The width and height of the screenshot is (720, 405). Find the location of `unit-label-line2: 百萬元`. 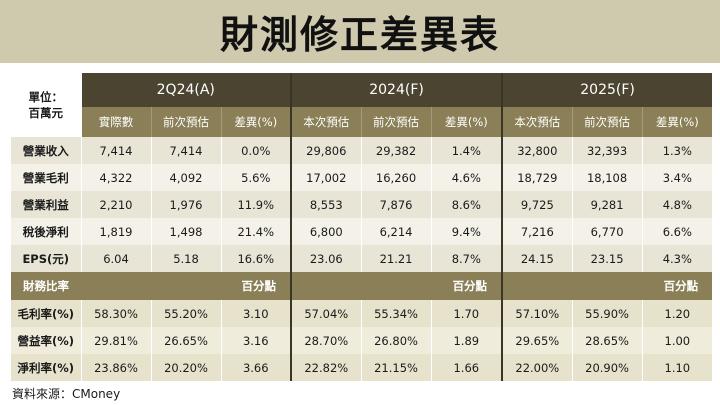

unit-label-line2: 百萬元 is located at coordinates (46, 113).